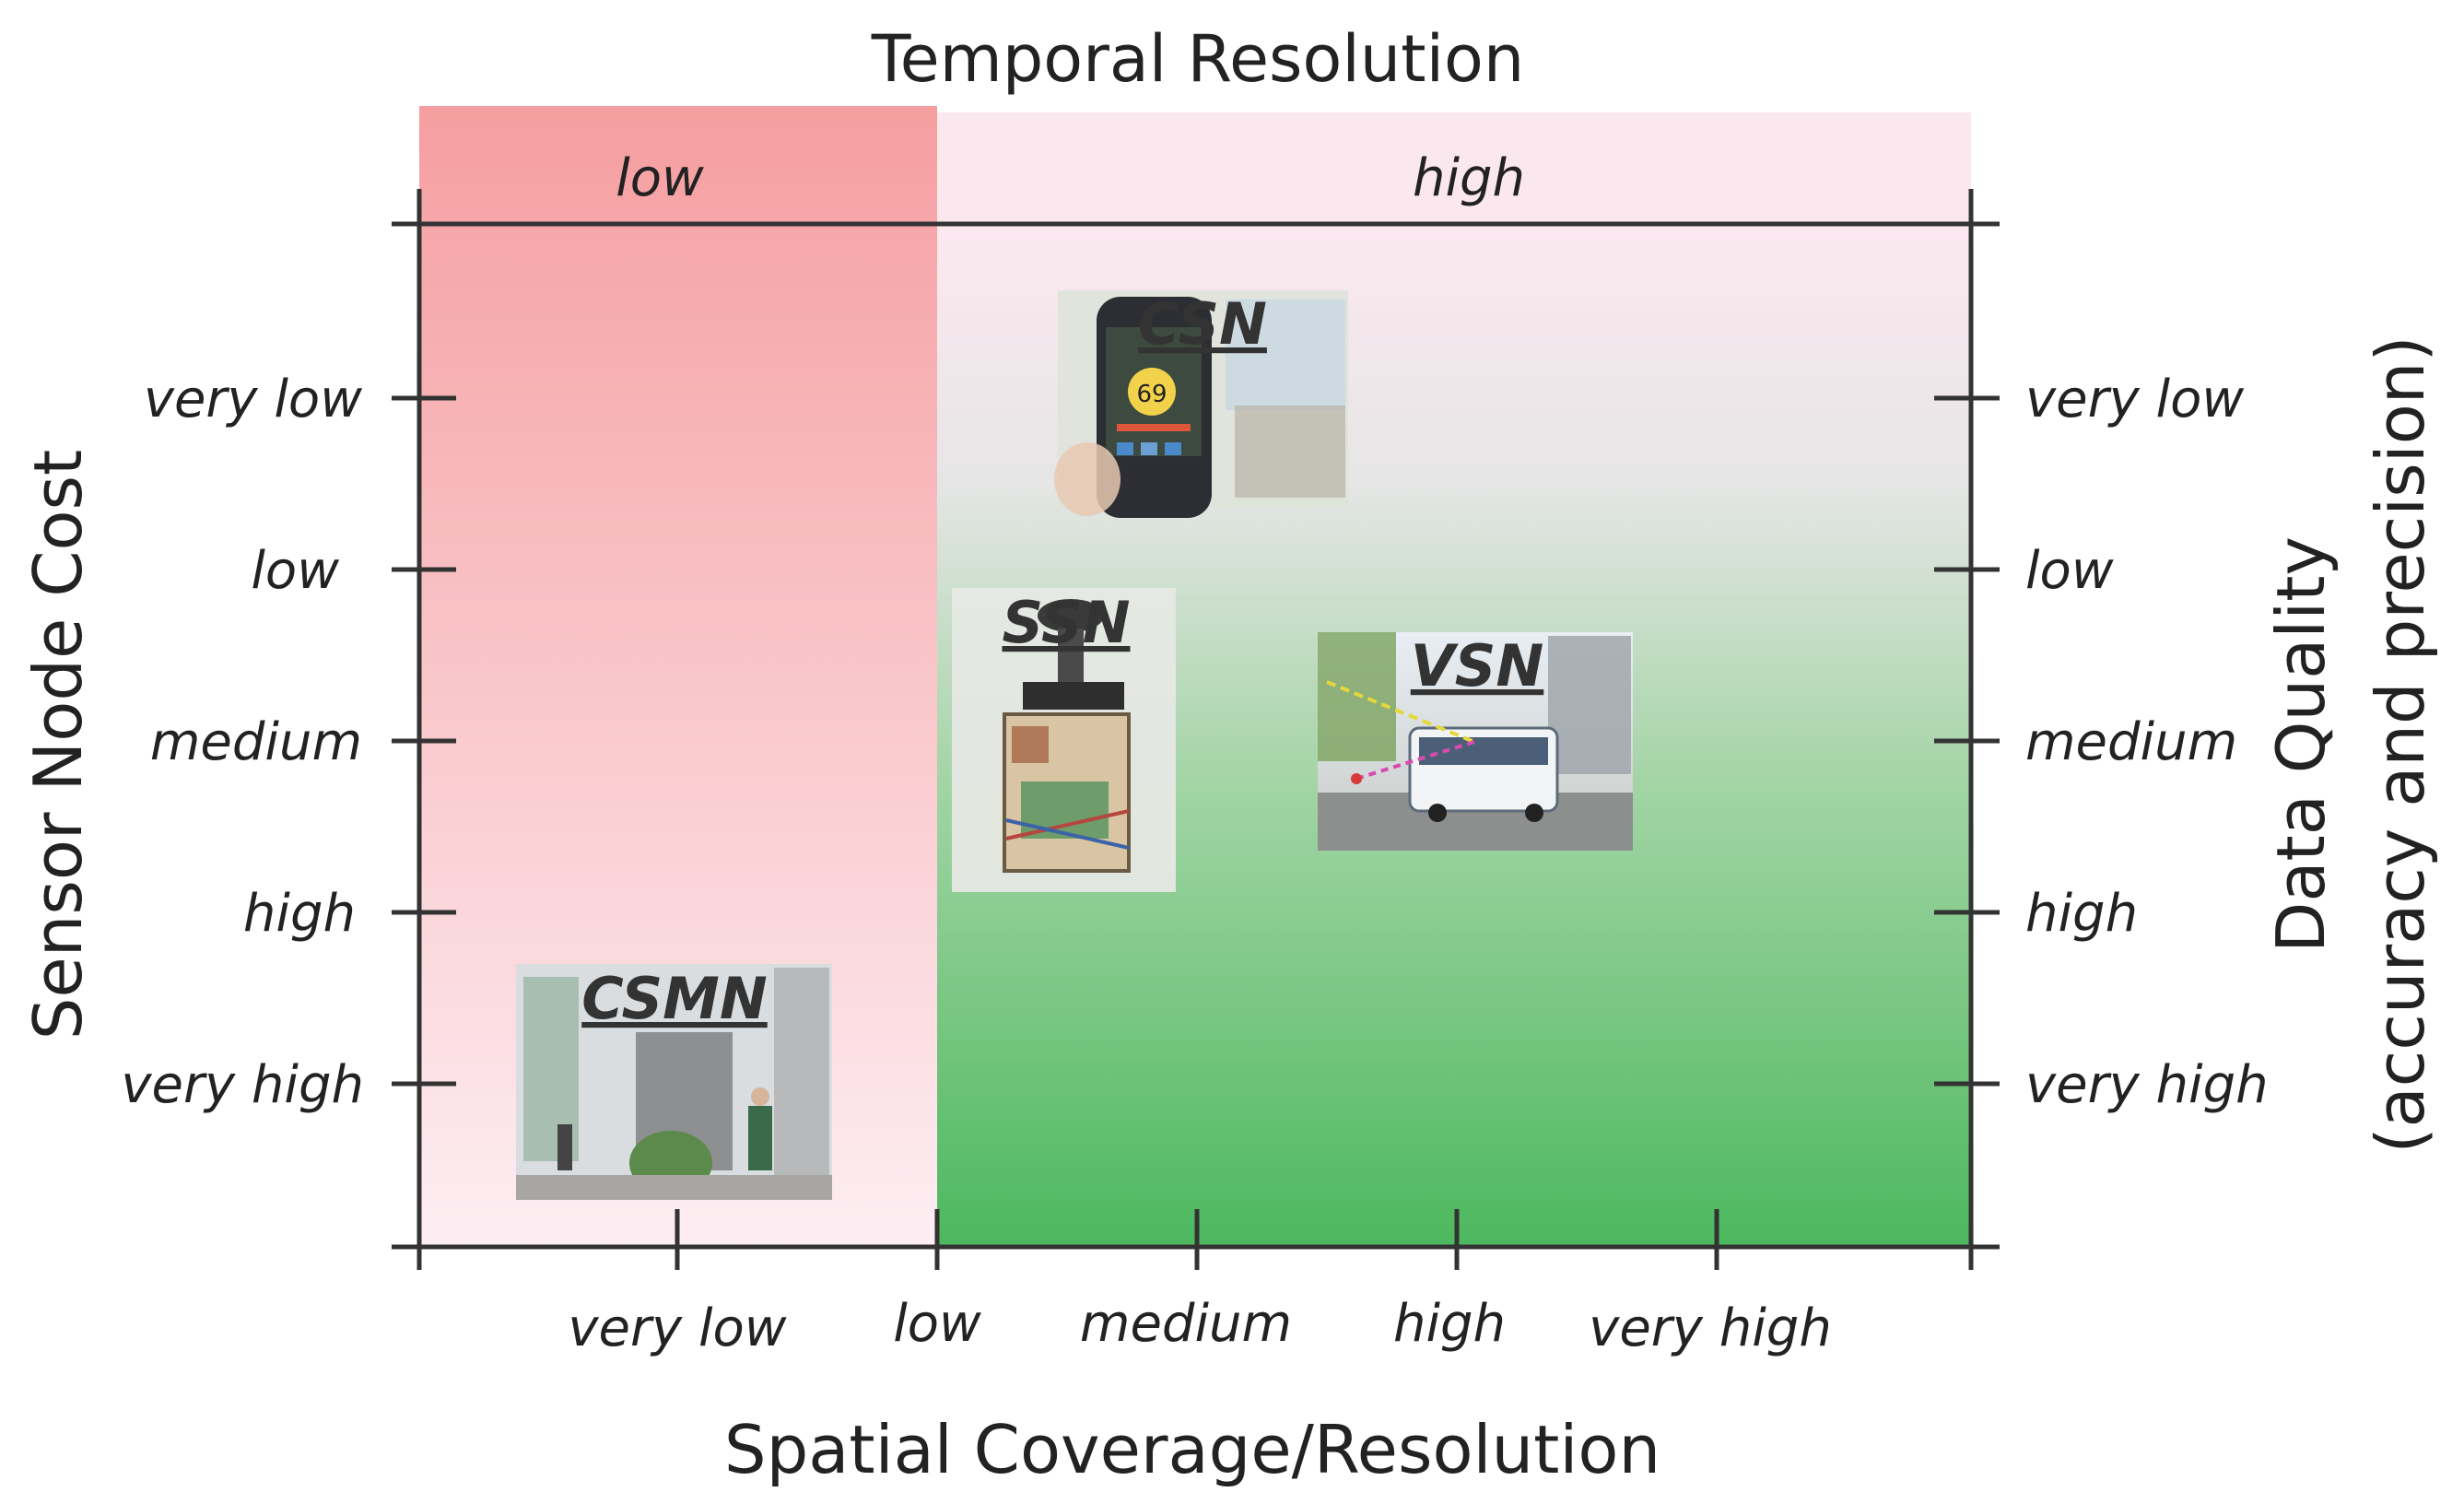 This screenshot has height=1504, width=2464. What do you see at coordinates (1475, 741) in the screenshot?
I see `vsn-photo` at bounding box center [1475, 741].